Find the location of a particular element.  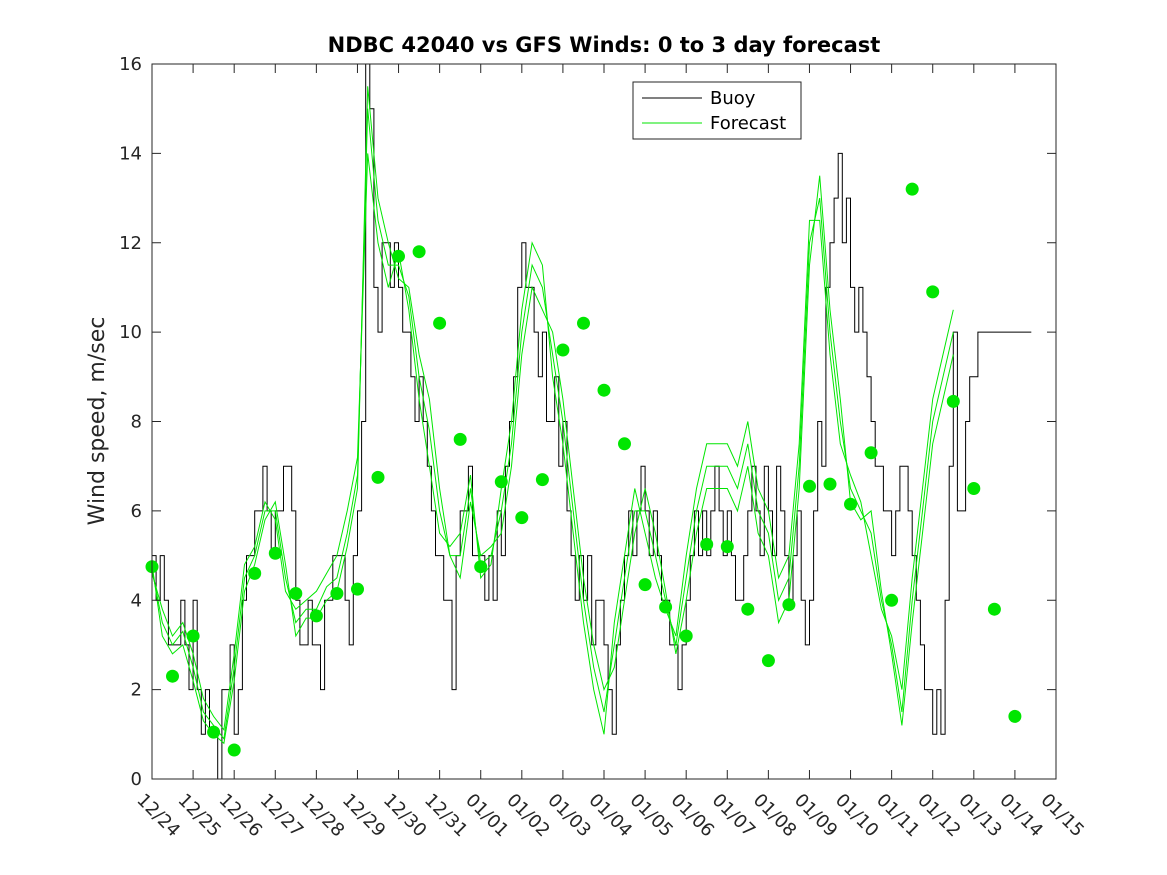

x-tick-label: 01/06 is located at coordinates (693, 816).